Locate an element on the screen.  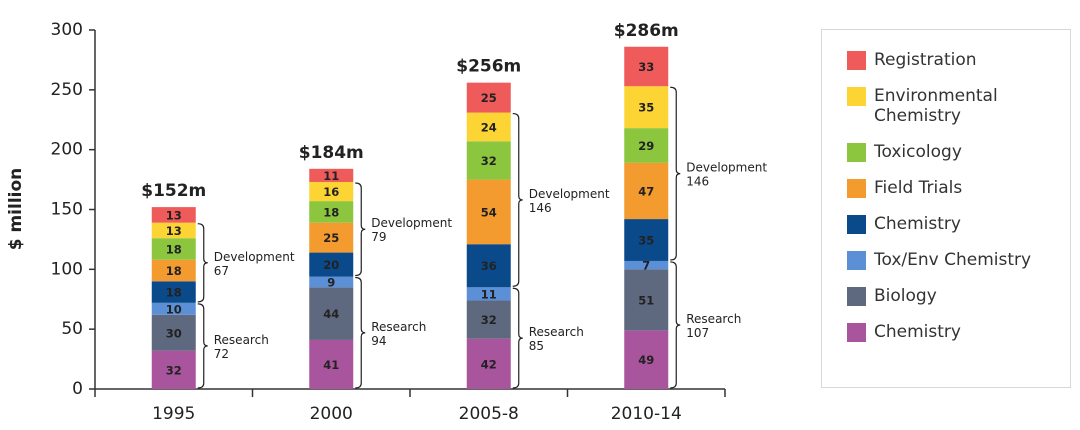
legend-label: Environmental Chemistry is located at coordinates (936, 106).